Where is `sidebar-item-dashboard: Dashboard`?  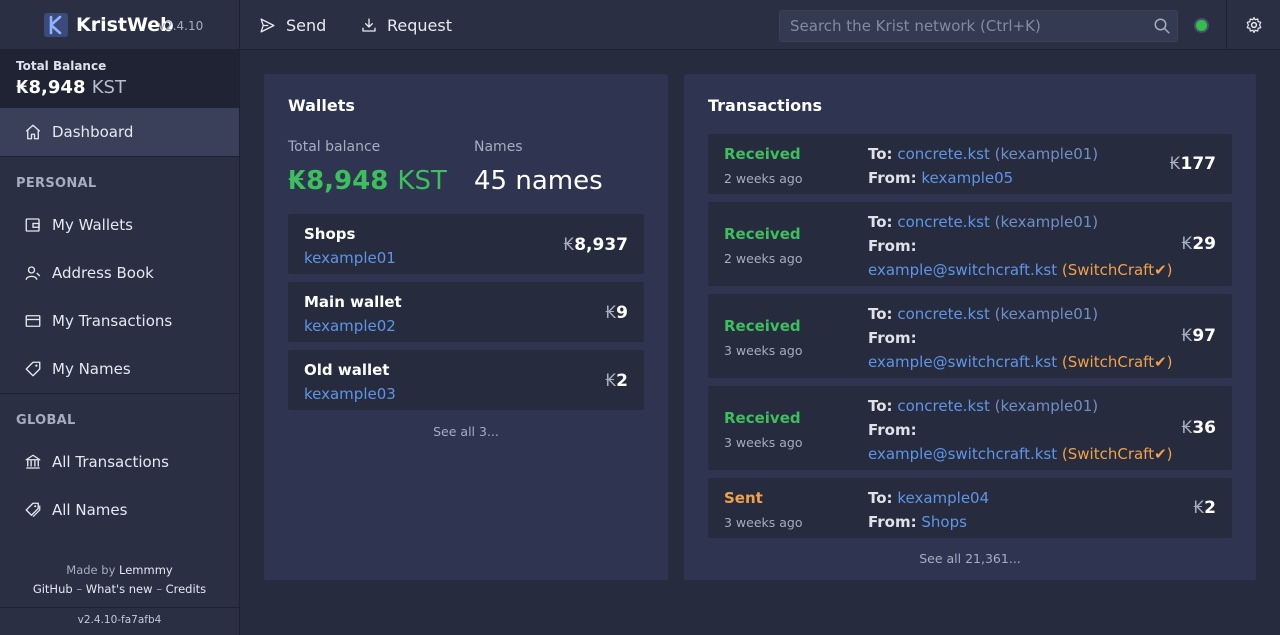 sidebar-item-dashboard: Dashboard is located at coordinates (119, 132).